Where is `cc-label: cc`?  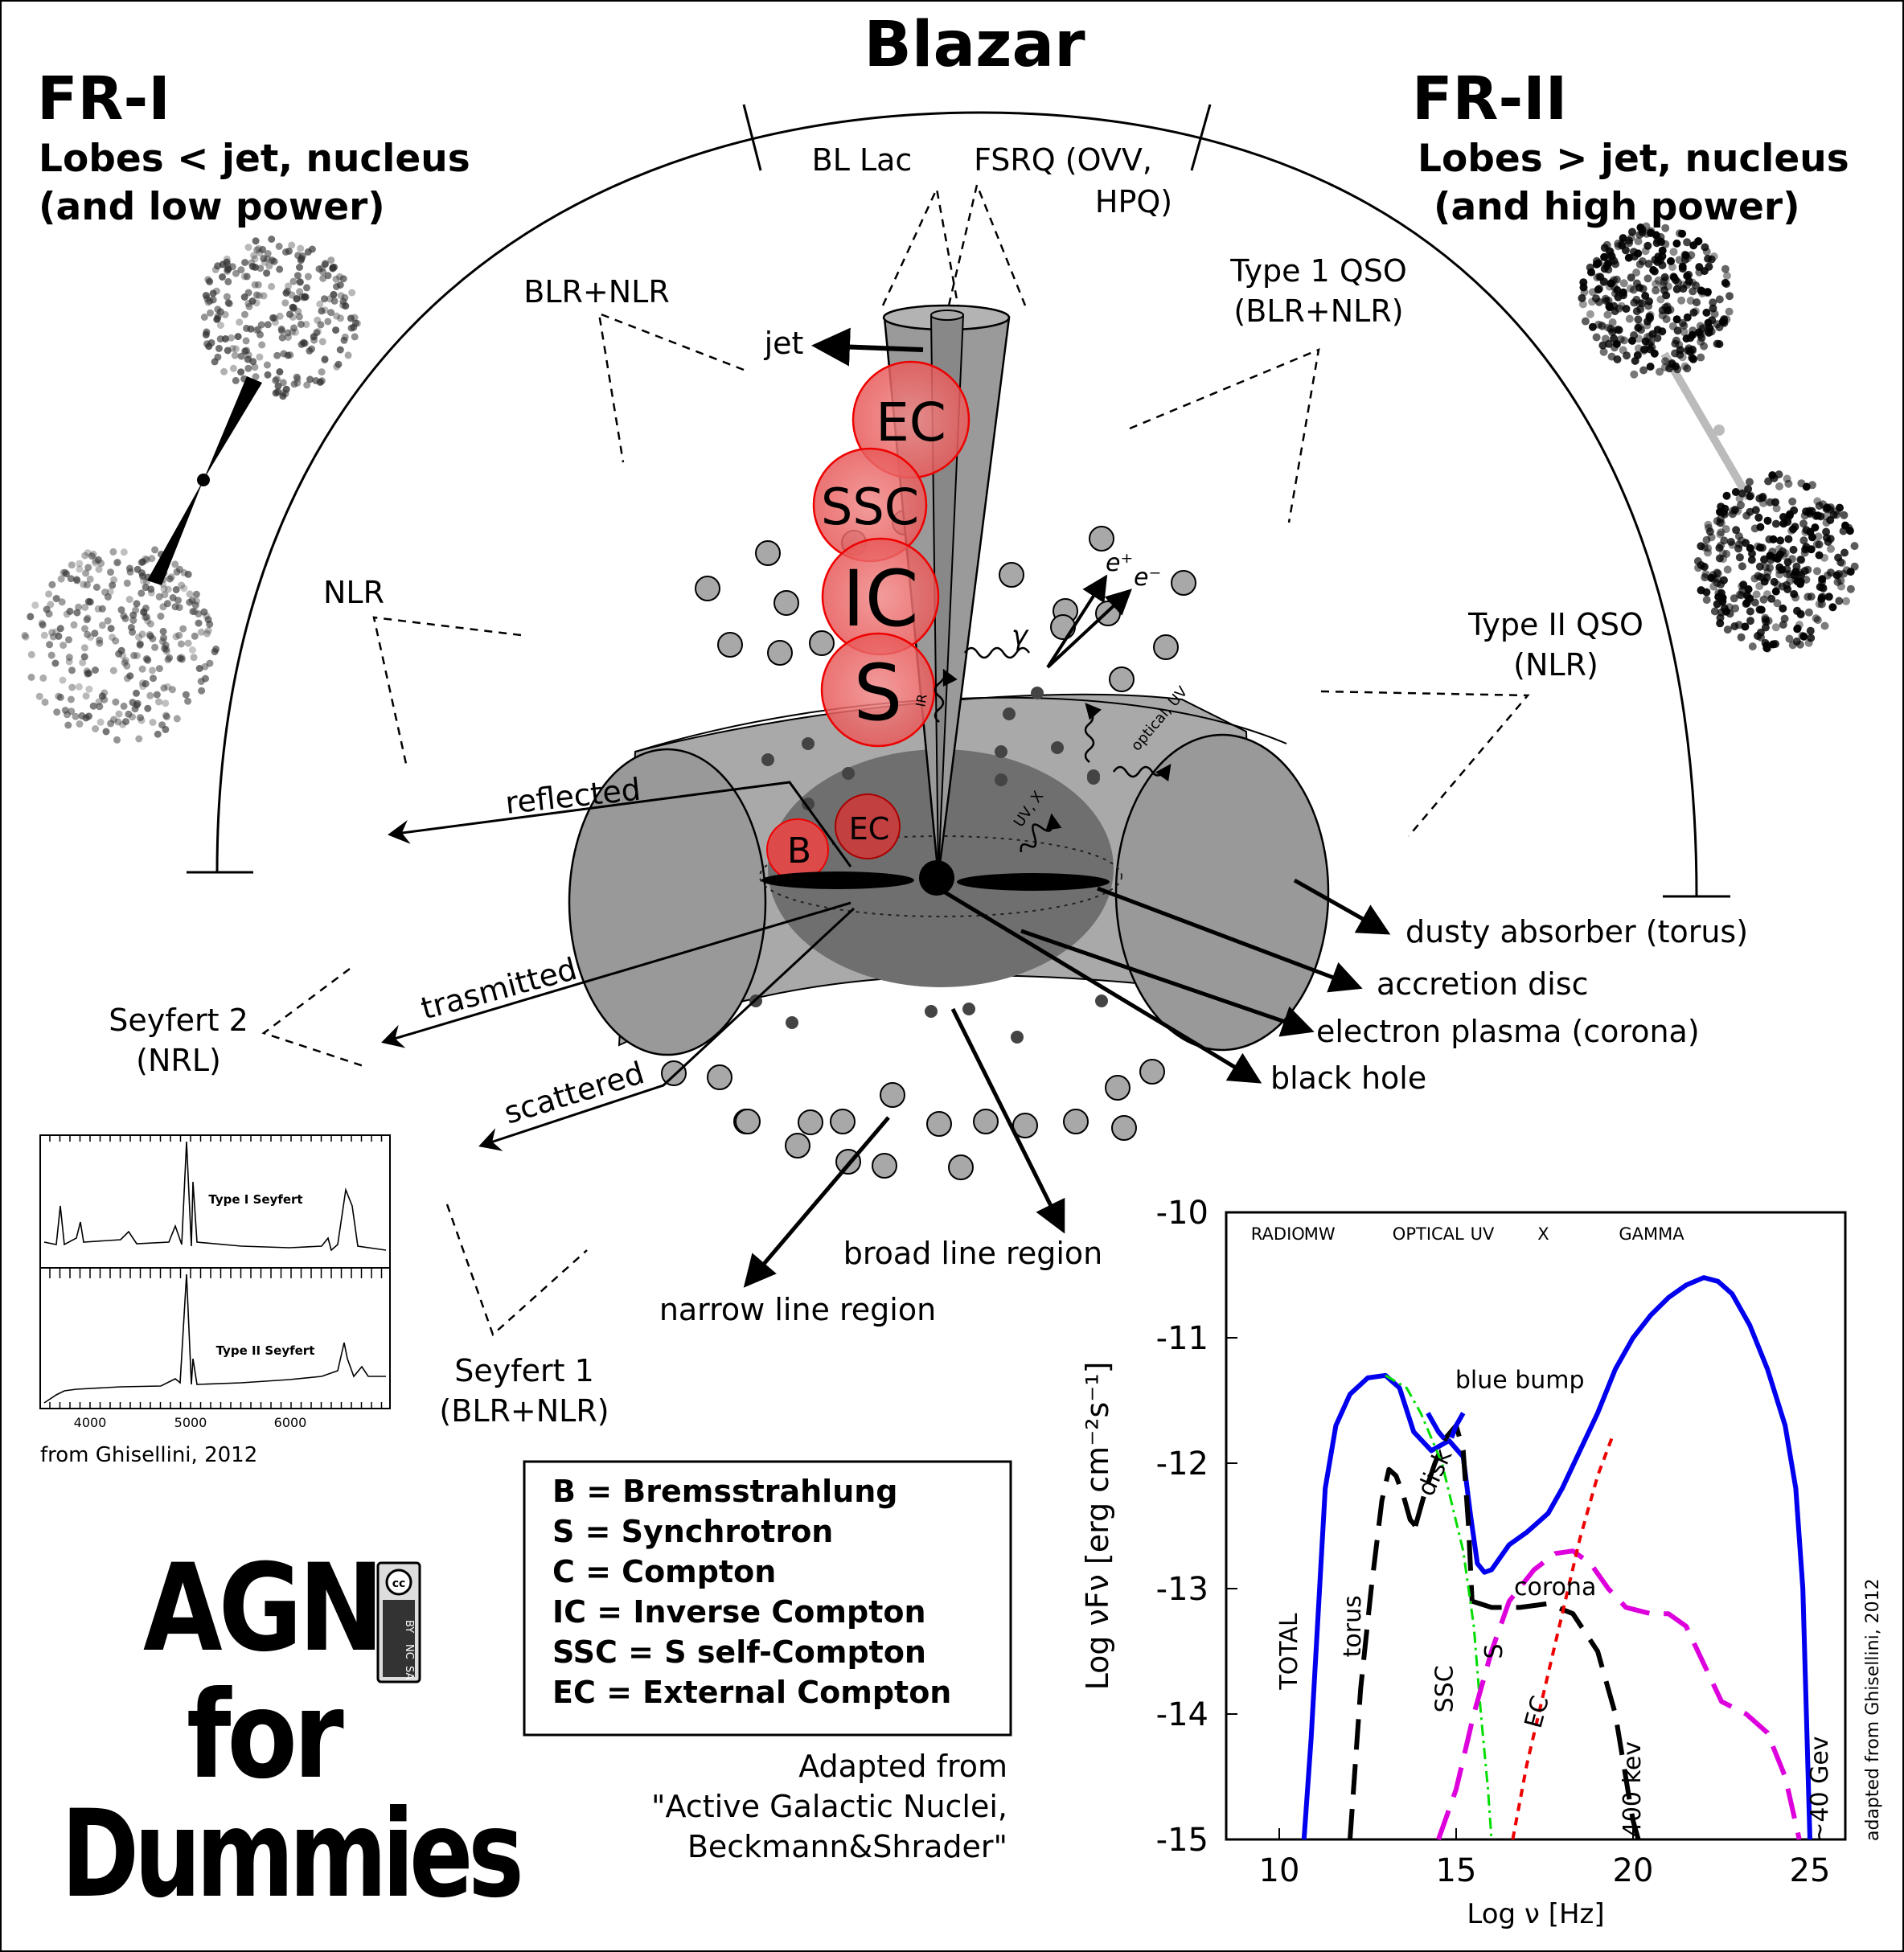
cc-label: cc is located at coordinates (399, 1584).